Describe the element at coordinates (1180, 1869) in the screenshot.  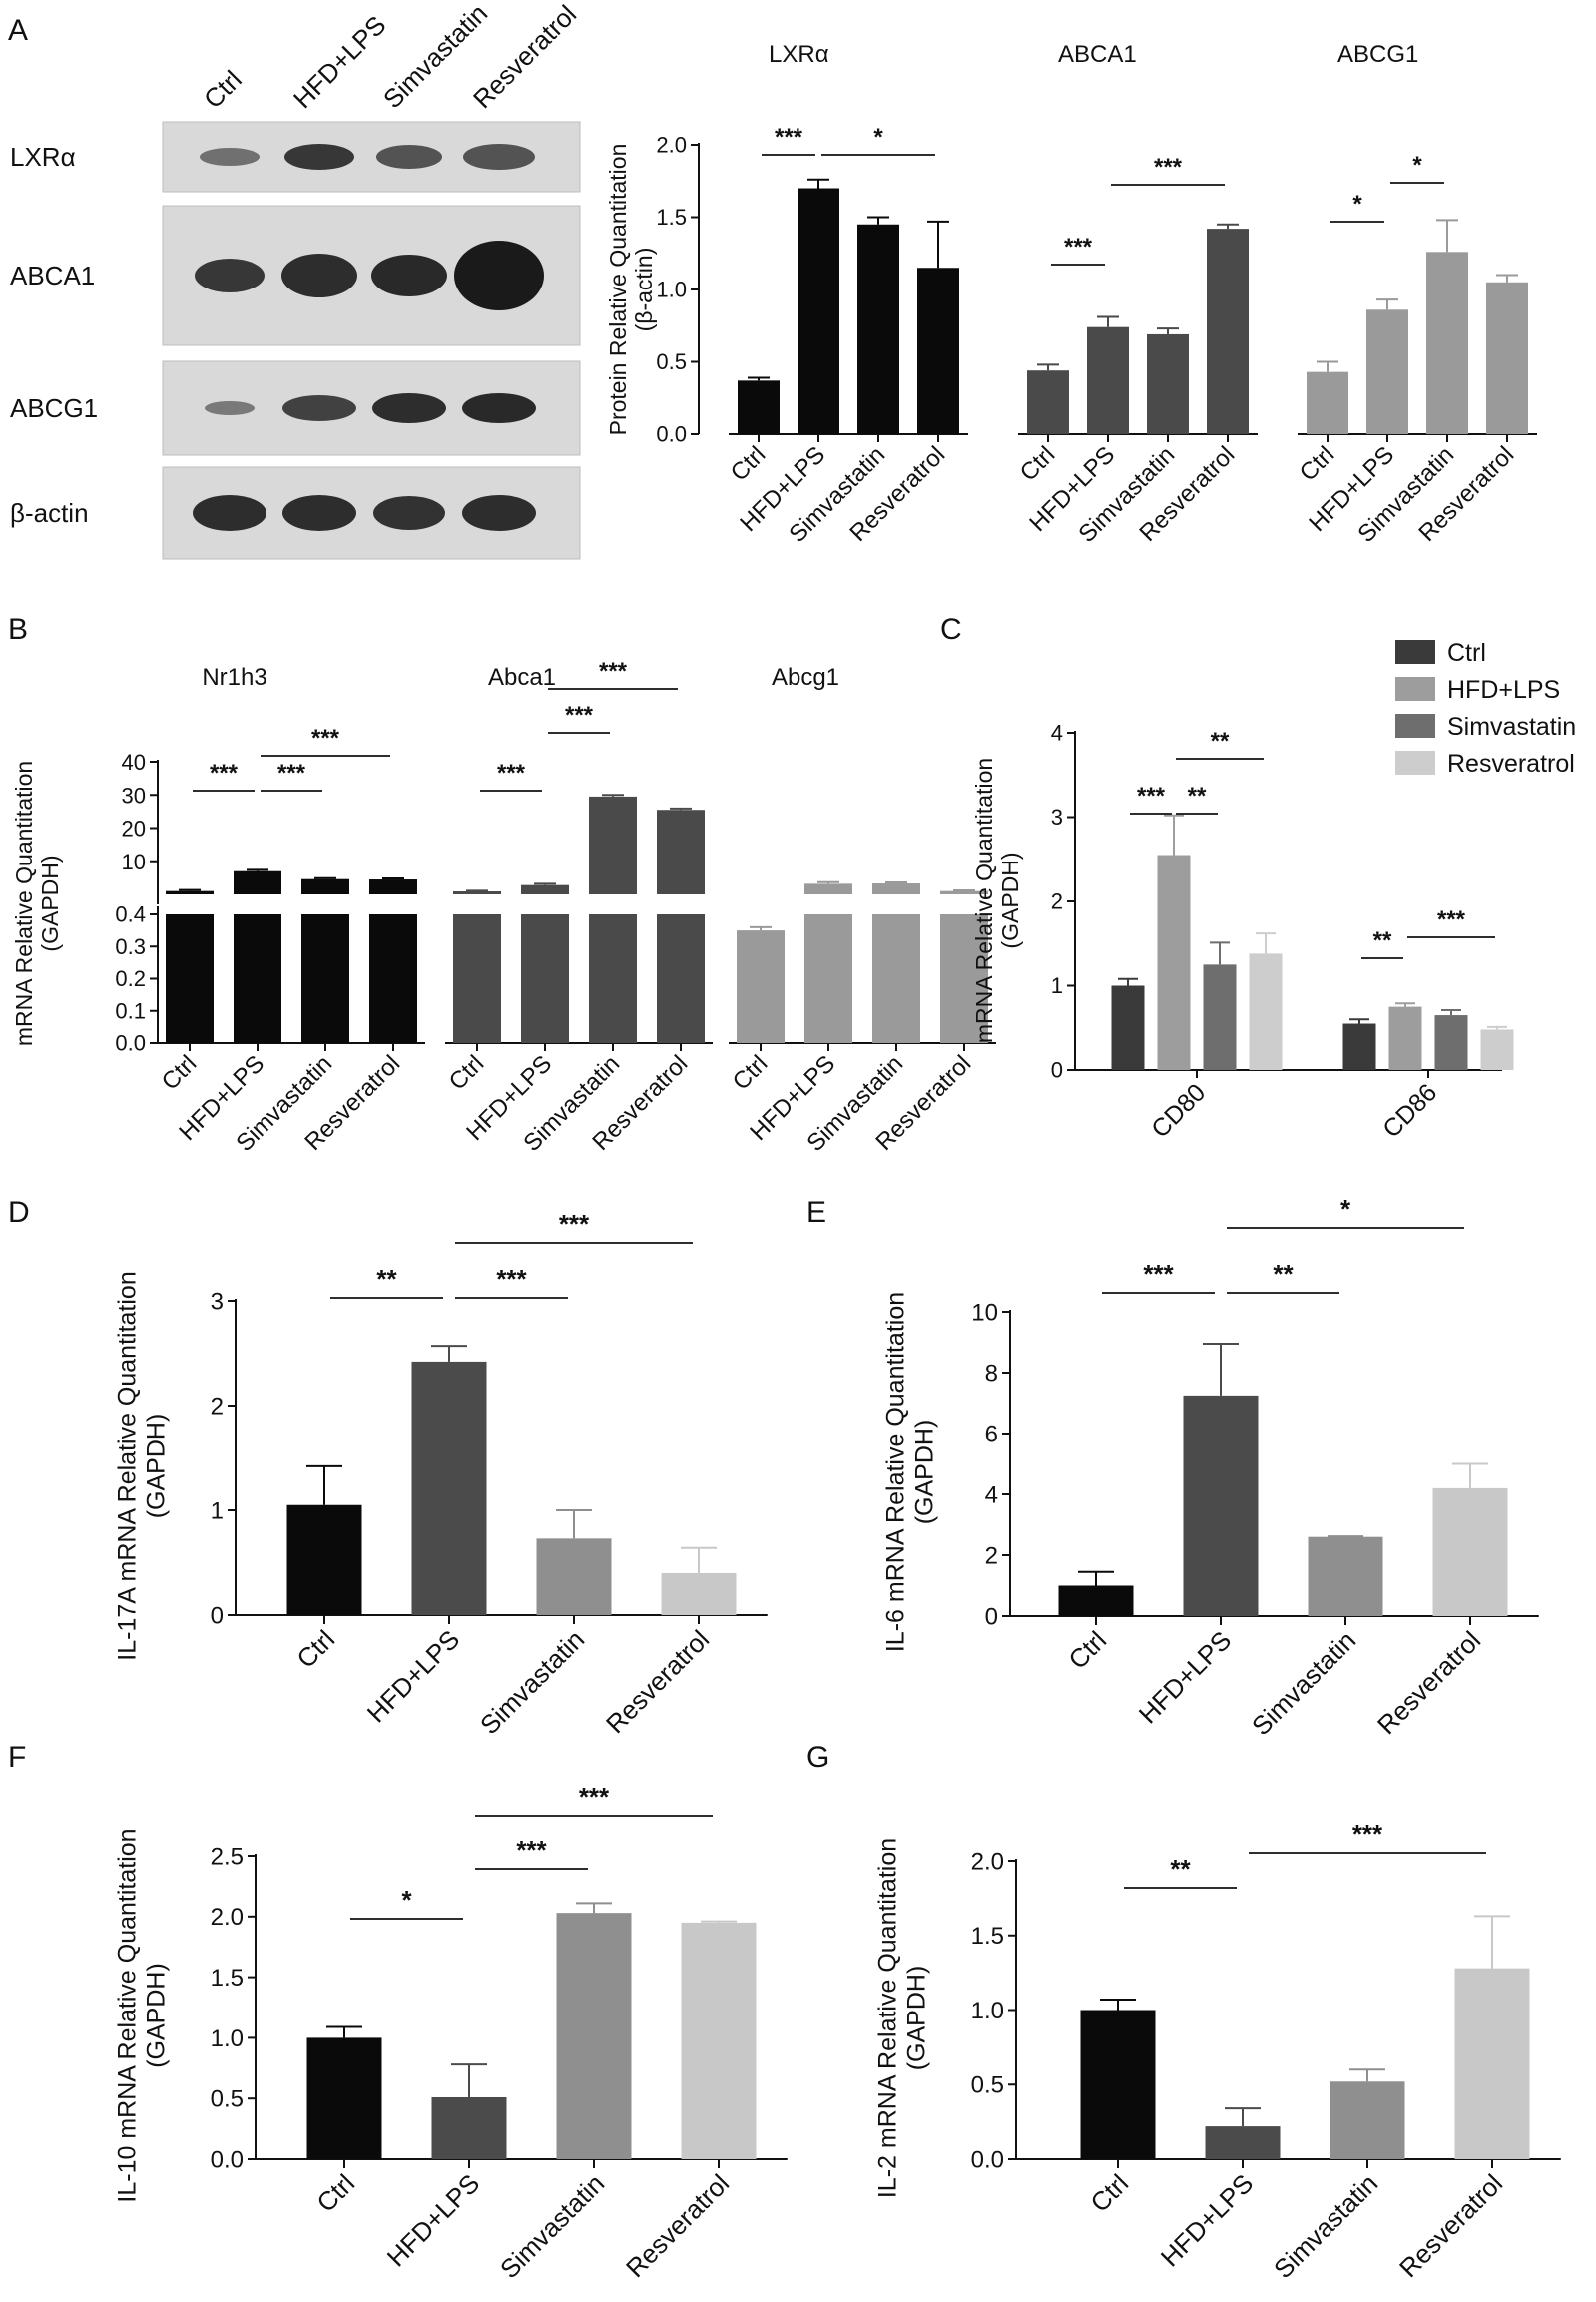
I see `chartG-sig-label: **` at that location.